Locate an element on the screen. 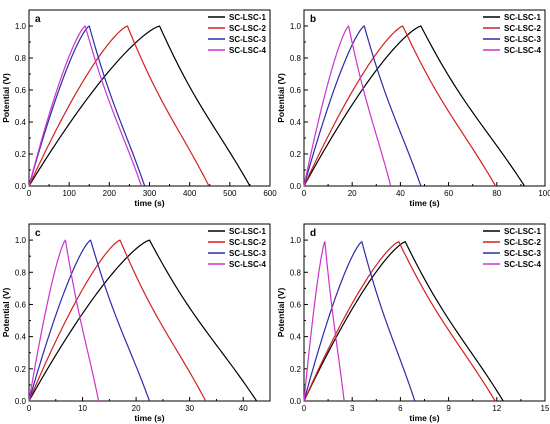 This screenshot has height=424, width=550. x-tick-label: 600 is located at coordinates (270, 193).